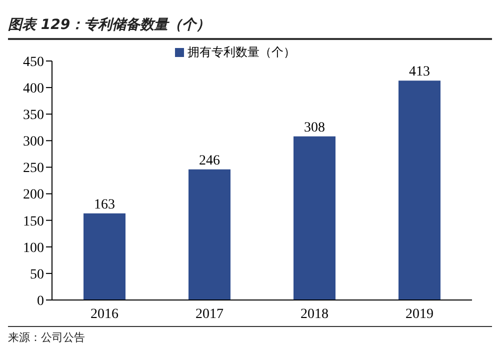  I want to click on data-label: 163, so click(104, 204).